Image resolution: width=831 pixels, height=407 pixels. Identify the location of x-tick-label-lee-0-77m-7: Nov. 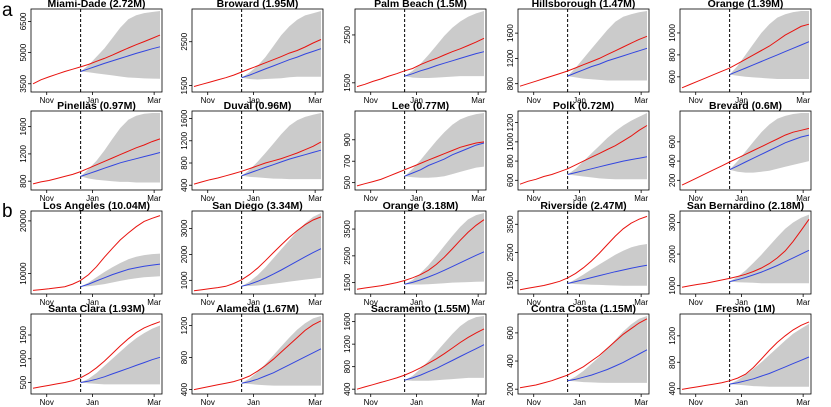
(371, 198).